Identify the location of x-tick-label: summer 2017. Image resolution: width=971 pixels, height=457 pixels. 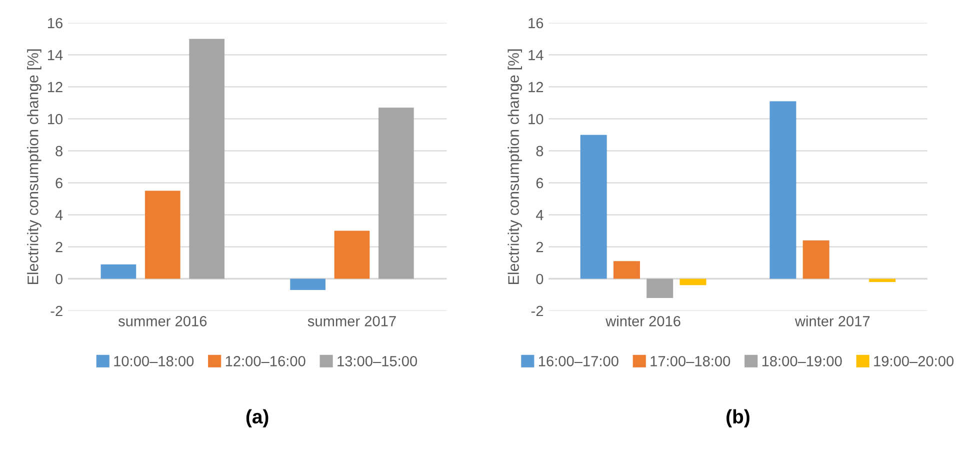
(352, 321).